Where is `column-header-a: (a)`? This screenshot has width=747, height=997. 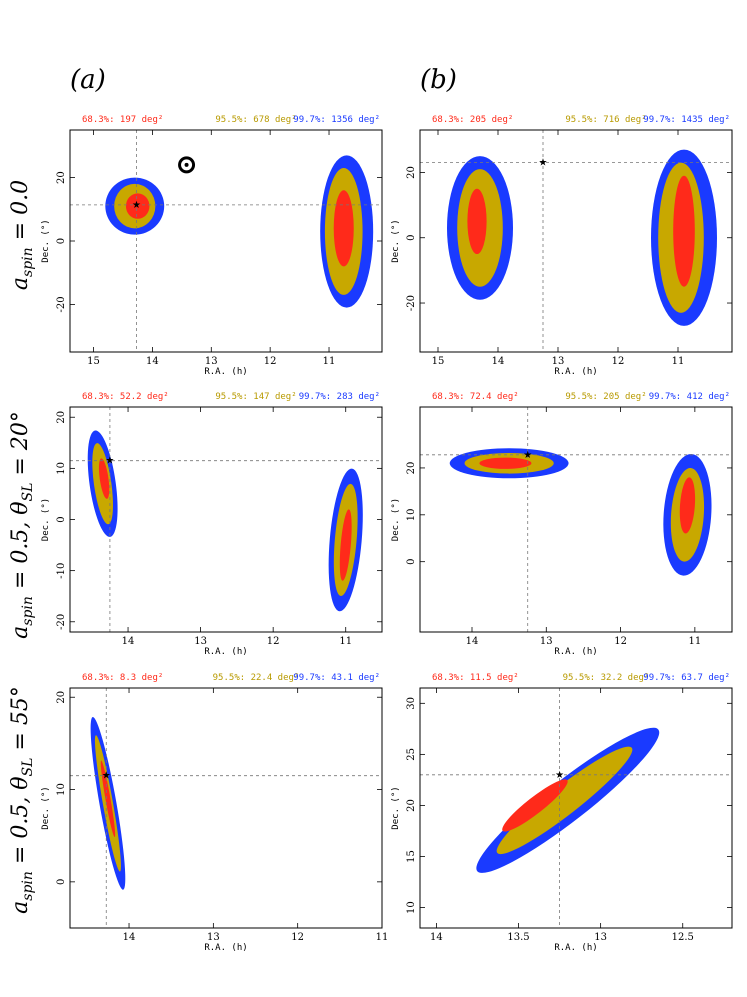 column-header-a: (a) is located at coordinates (88, 80).